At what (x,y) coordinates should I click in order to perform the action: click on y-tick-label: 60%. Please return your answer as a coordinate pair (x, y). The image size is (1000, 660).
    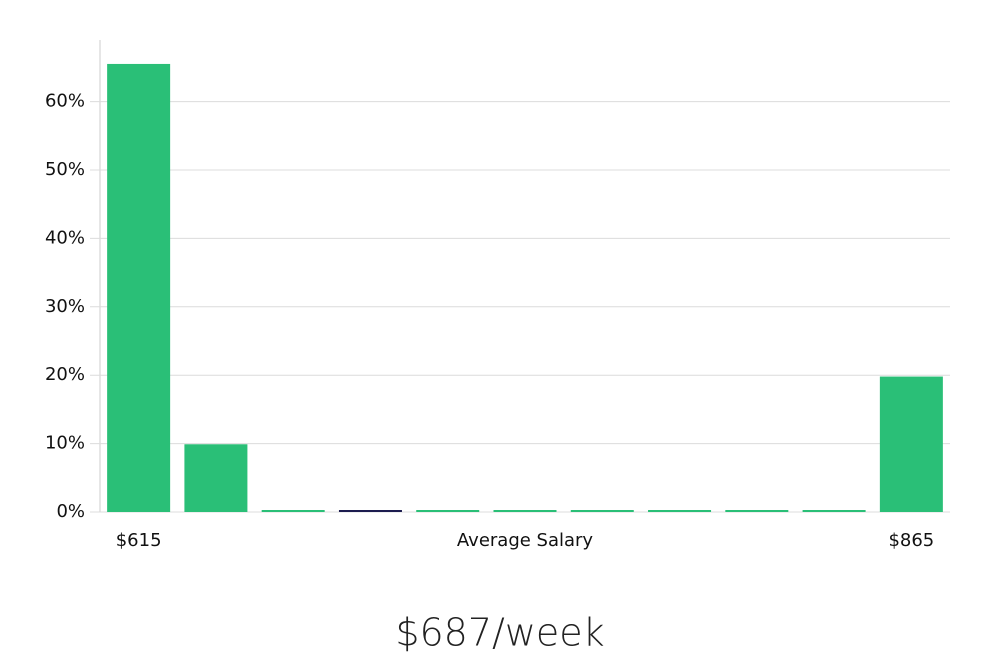
    Looking at the image, I should click on (65, 101).